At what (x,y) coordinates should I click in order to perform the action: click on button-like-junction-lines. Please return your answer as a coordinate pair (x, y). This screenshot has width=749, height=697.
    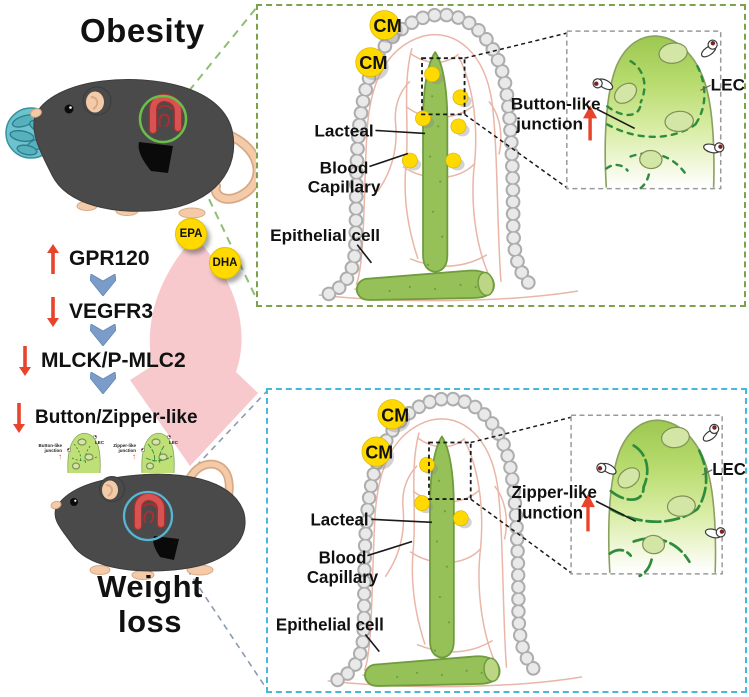
    Looking at the image, I should click on (655, 125).